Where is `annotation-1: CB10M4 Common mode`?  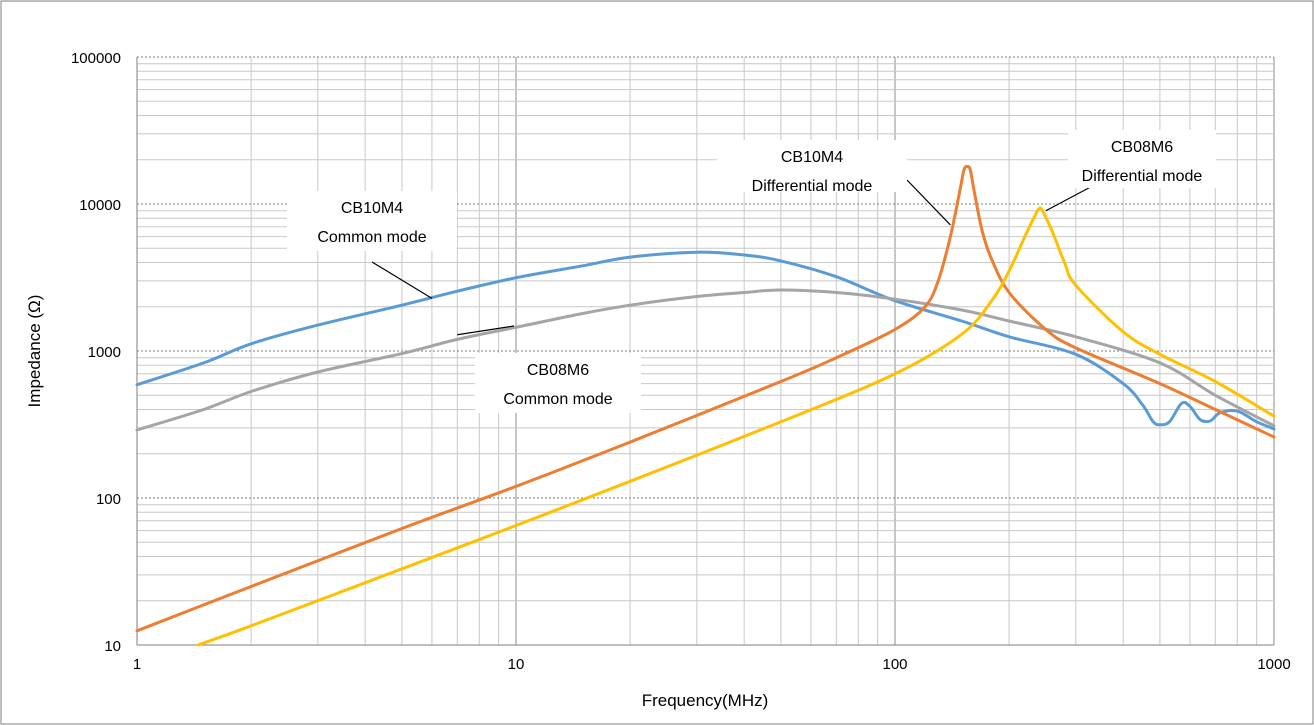 annotation-1: CB10M4 Common mode is located at coordinates (372, 245).